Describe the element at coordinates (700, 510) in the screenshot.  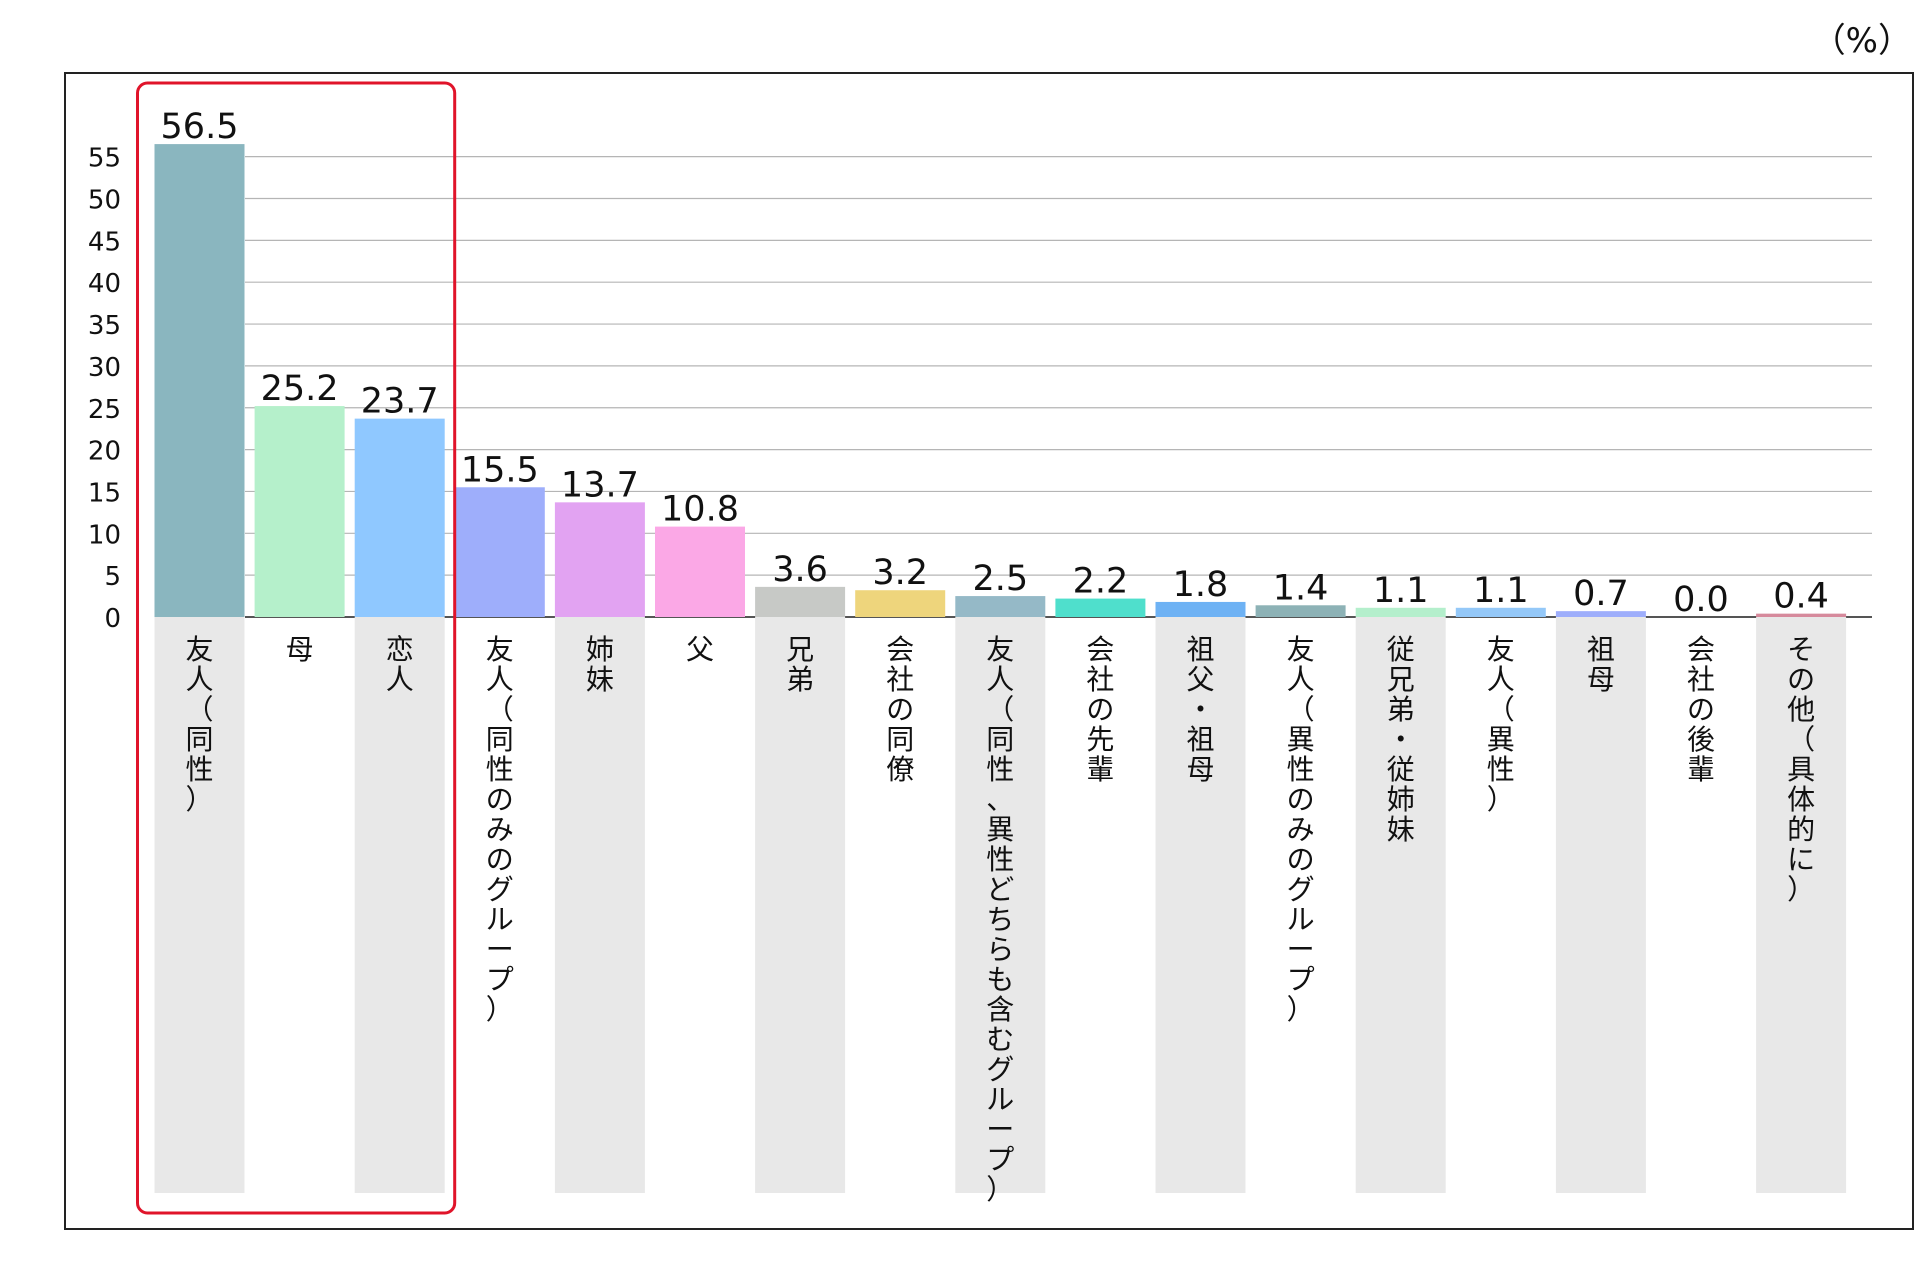
I see `data-label: 10.8` at that location.